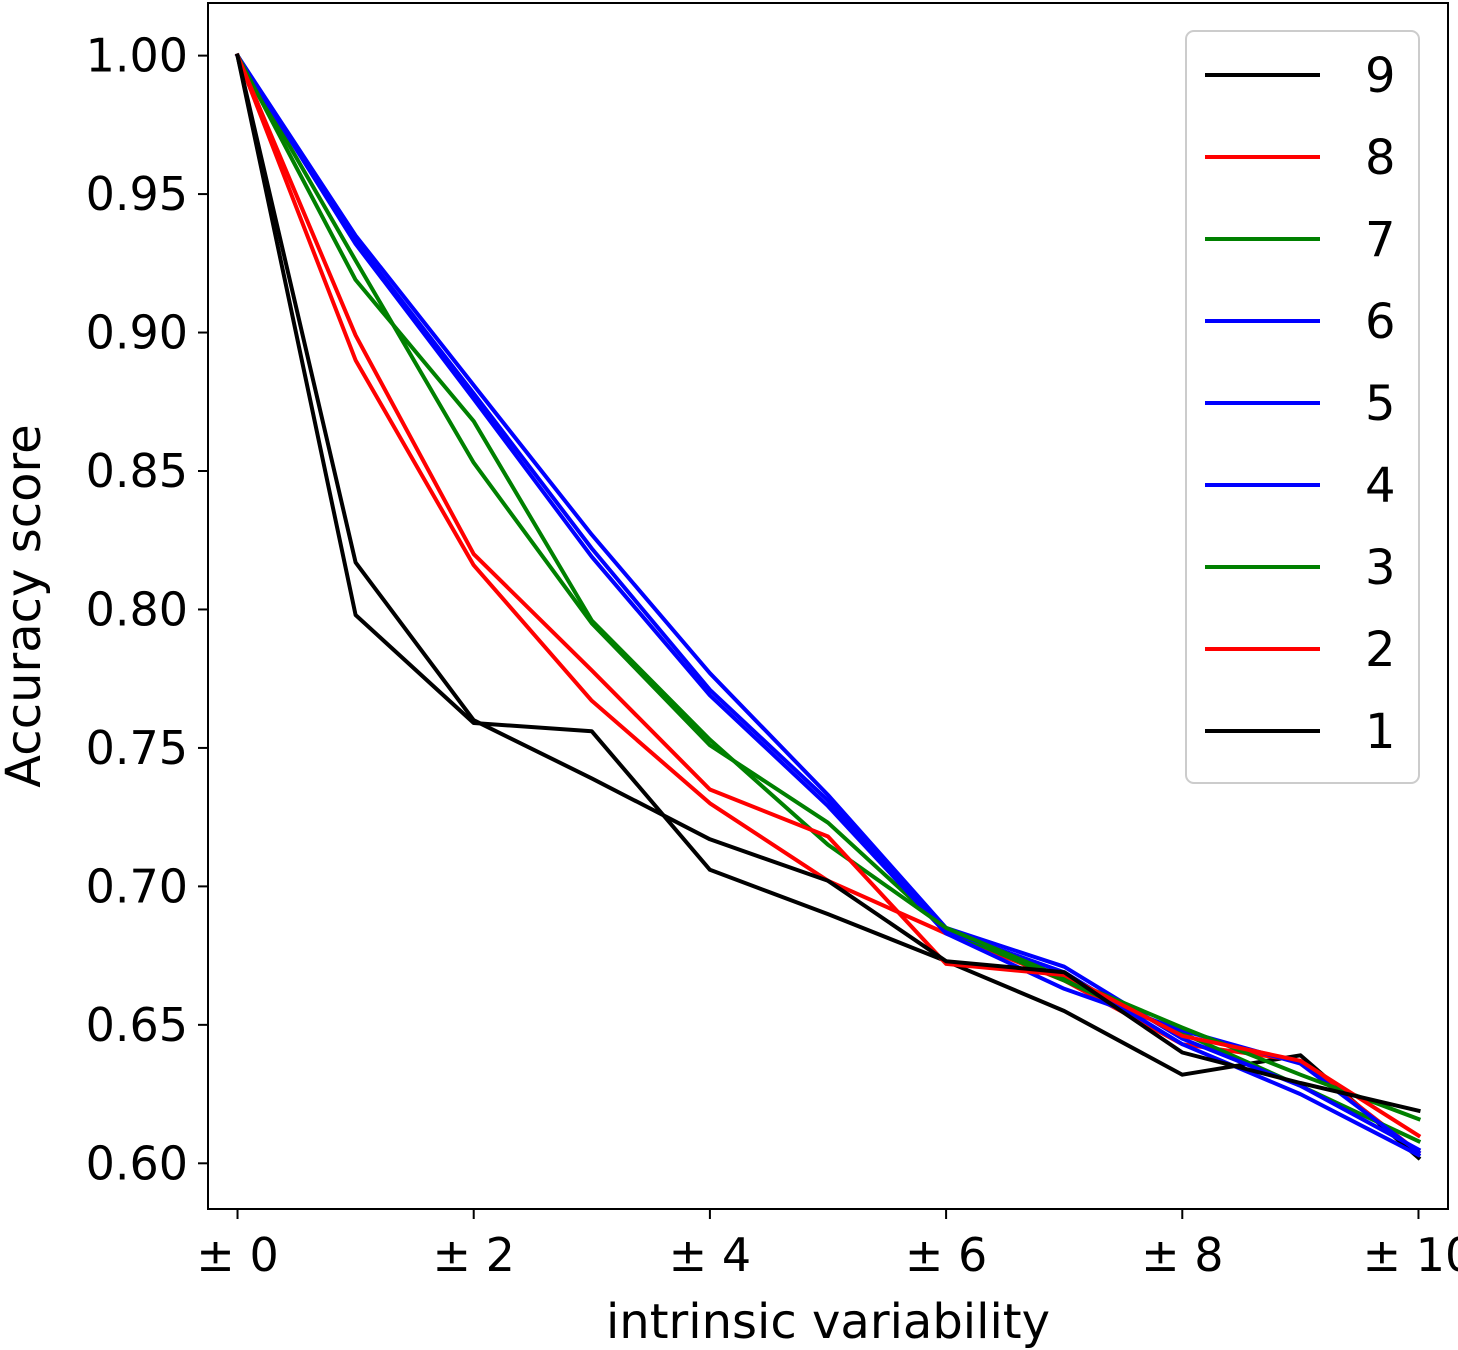 The height and width of the screenshot is (1350, 1458). What do you see at coordinates (137, 748) in the screenshot?
I see `y-tick-label: 0.75` at bounding box center [137, 748].